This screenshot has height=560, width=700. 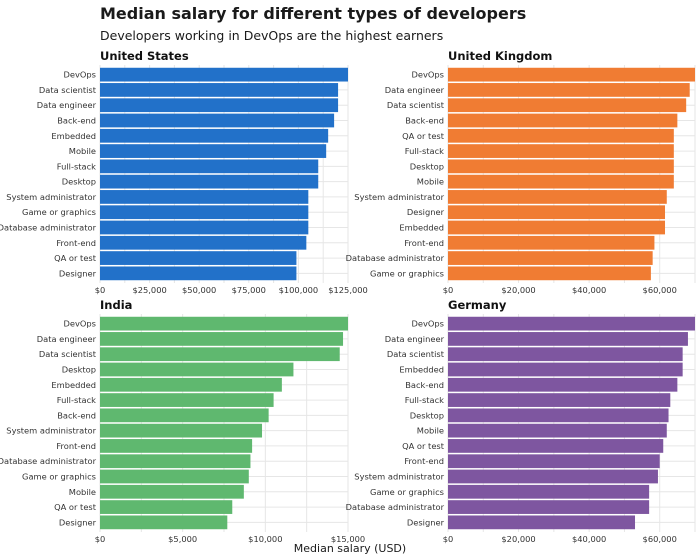 I want to click on bar-united-kingdom-system-administrator, so click(x=557, y=197).